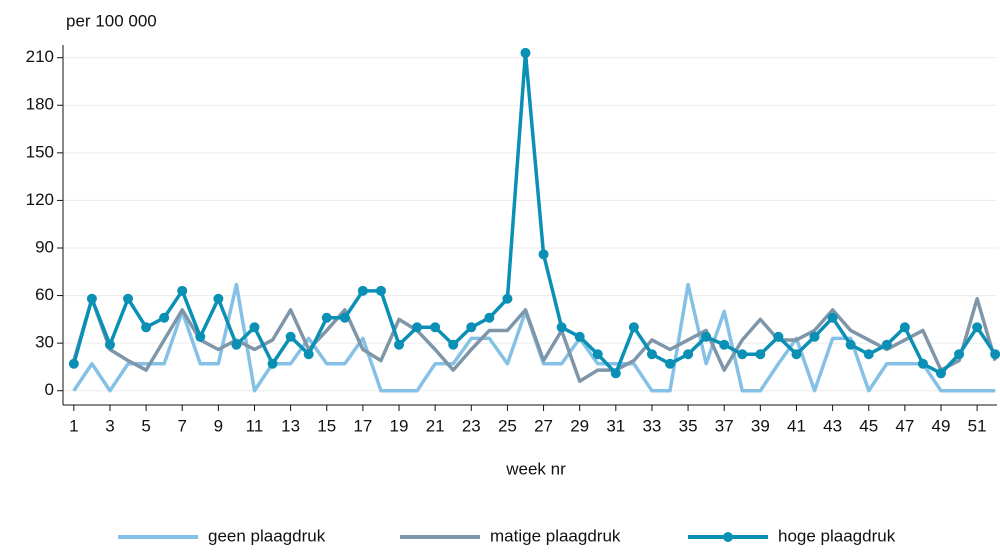 The width and height of the screenshot is (1000, 554). Describe the element at coordinates (362, 425) in the screenshot. I see `x-tick-label: 17` at that location.